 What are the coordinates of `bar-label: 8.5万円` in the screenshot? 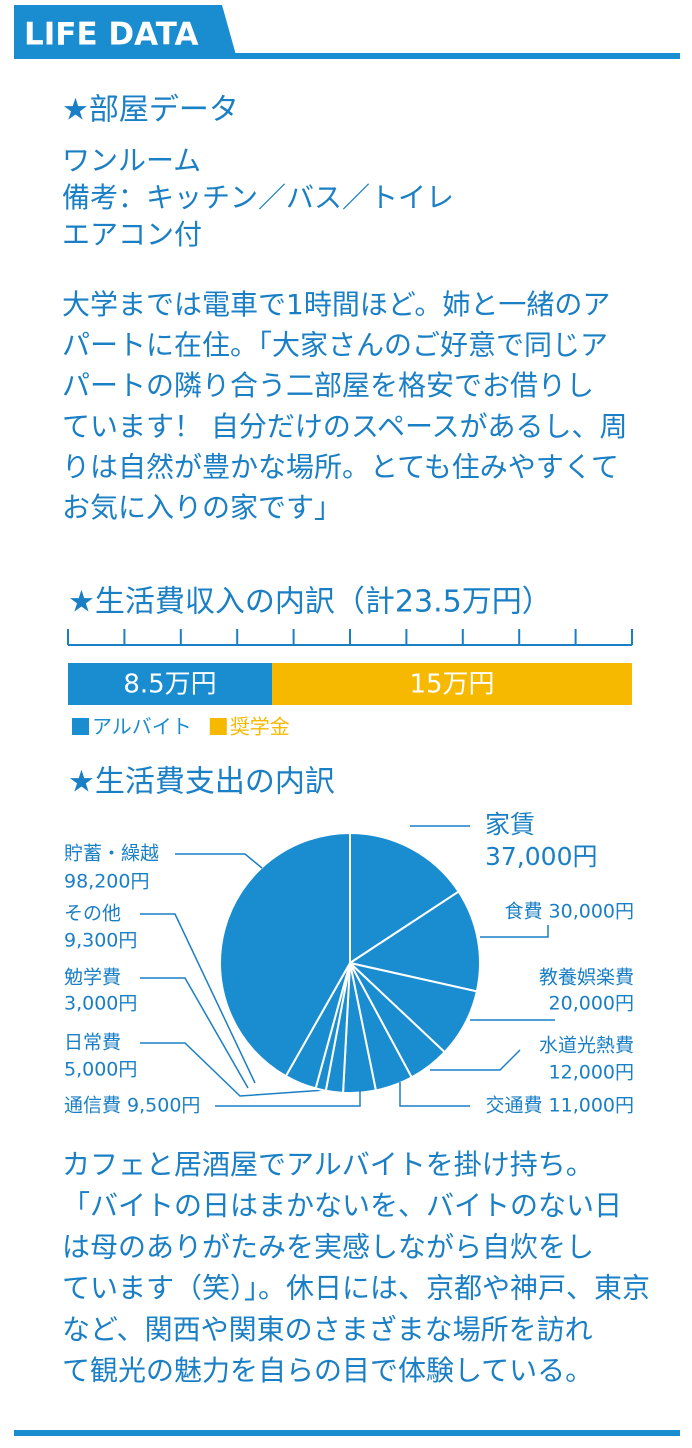 It's located at (169, 685).